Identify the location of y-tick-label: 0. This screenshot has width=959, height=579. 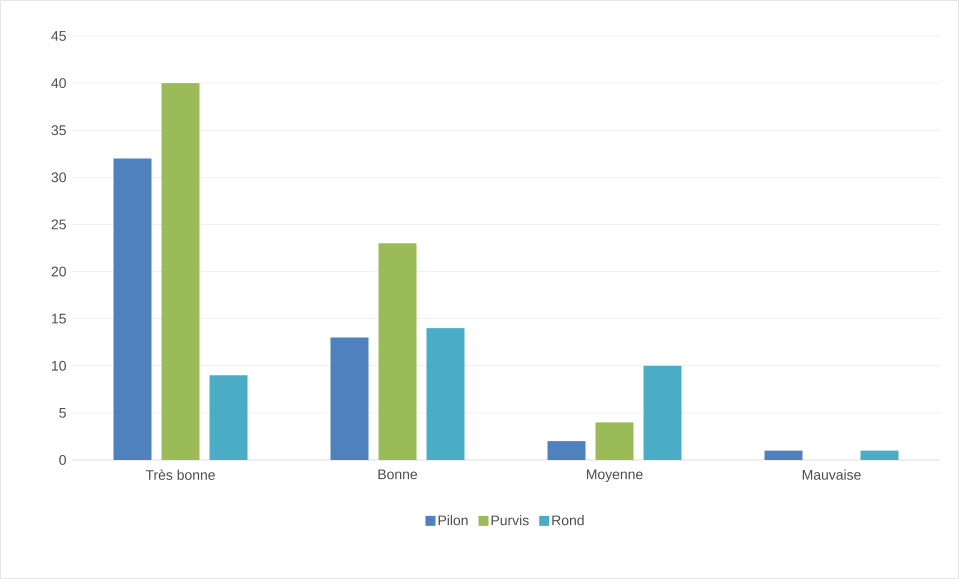
(62, 460).